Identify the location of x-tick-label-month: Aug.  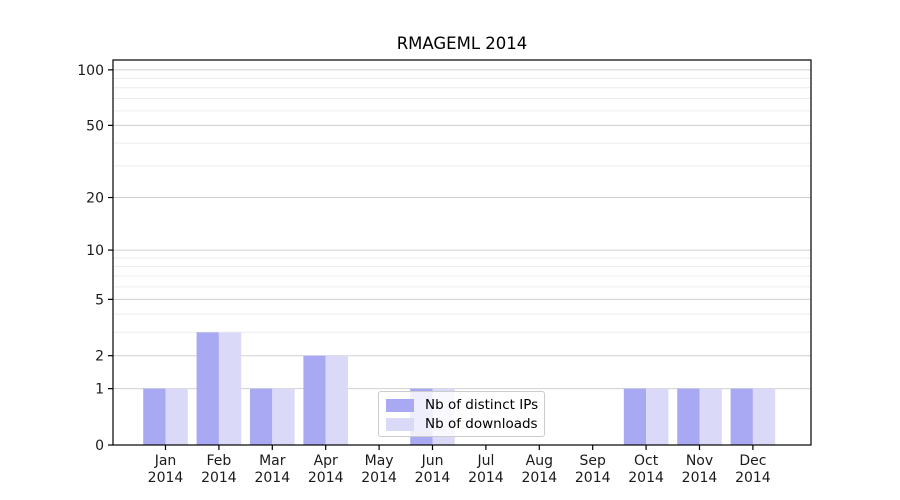
(539, 461).